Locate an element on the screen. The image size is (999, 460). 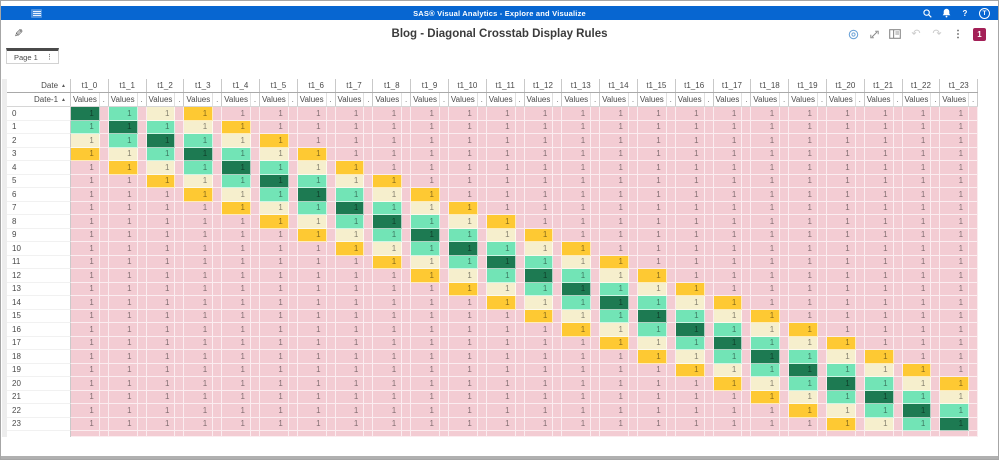
values-header: Values is located at coordinates (766, 99).